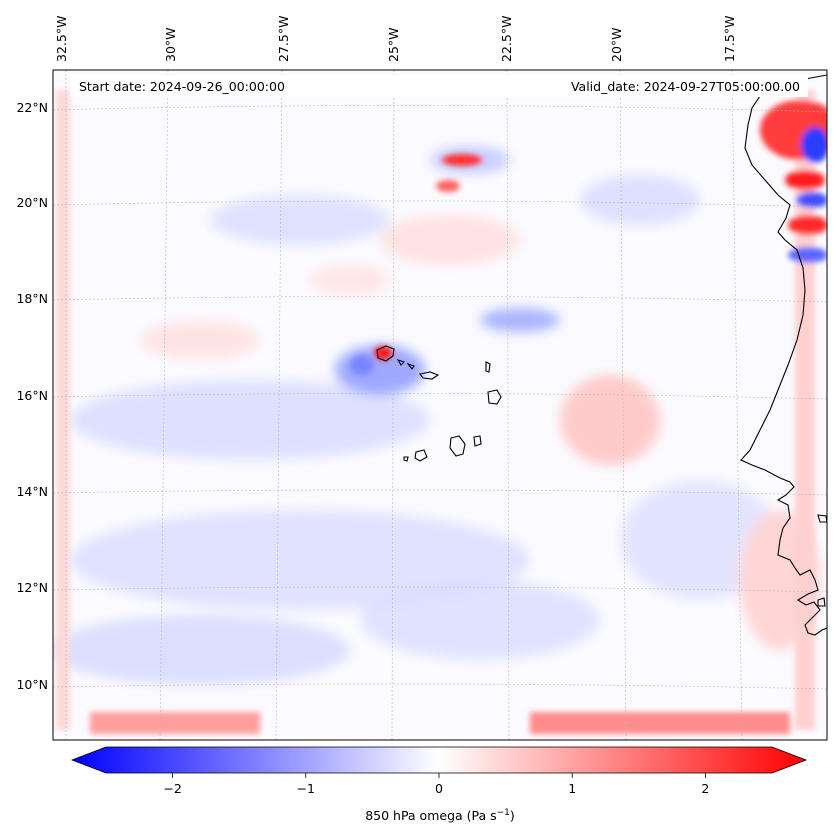 The image size is (837, 839). I want to click on valid-date: Valid_date: 2024-09-27T05:00:00.00, so click(685, 86).